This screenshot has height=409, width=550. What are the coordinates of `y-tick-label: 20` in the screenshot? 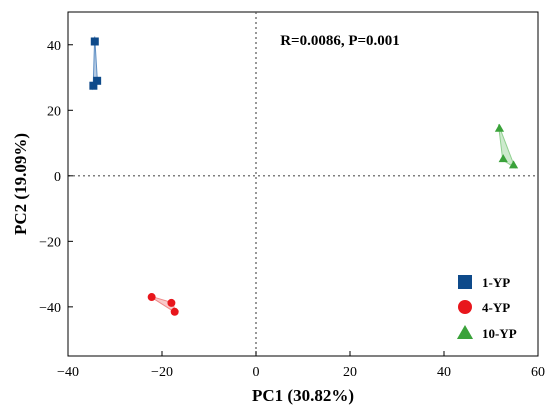 It's located at (54, 111).